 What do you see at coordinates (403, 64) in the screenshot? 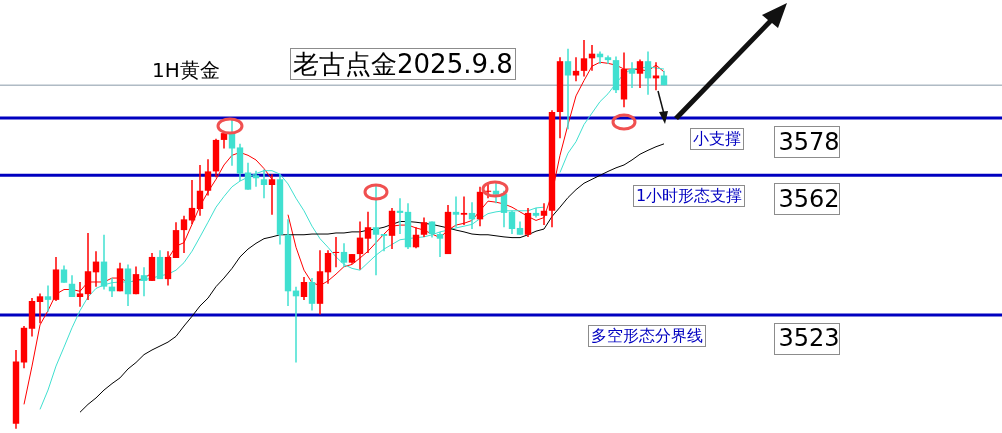
I see `text: 老古点金2025.9.8` at bounding box center [403, 64].